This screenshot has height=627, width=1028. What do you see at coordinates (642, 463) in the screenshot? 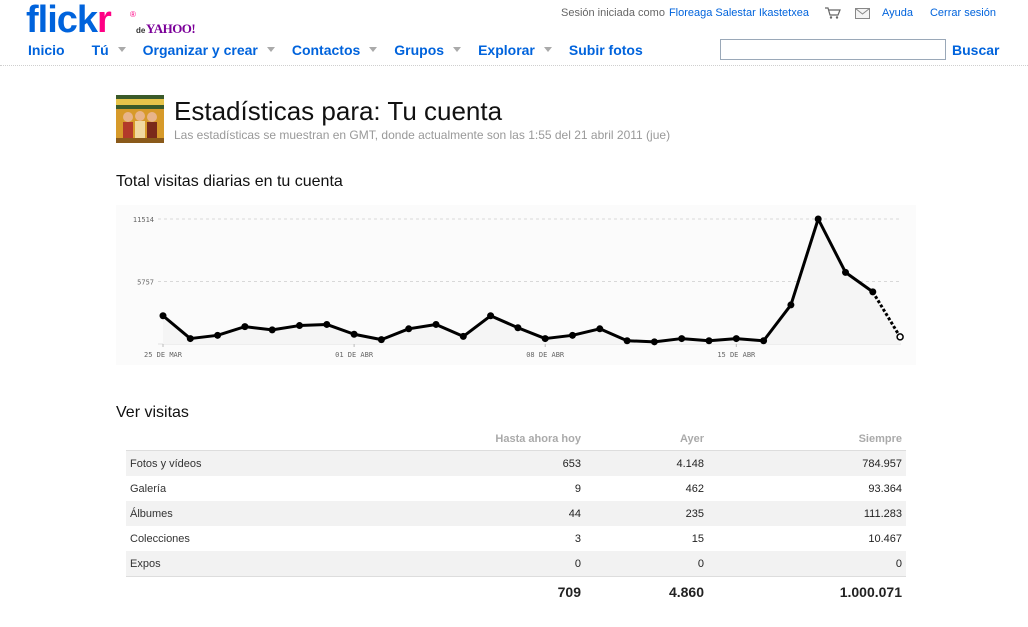
I see `cell-yesterday: 4.148` at bounding box center [642, 463].